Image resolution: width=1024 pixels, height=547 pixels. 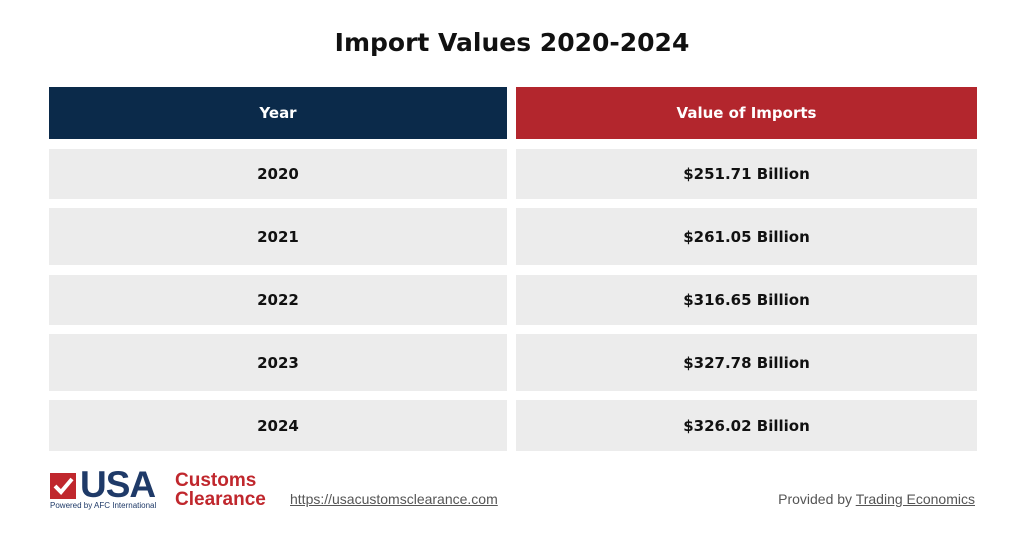 What do you see at coordinates (278, 236) in the screenshot?
I see `table-cell: 2021` at bounding box center [278, 236].